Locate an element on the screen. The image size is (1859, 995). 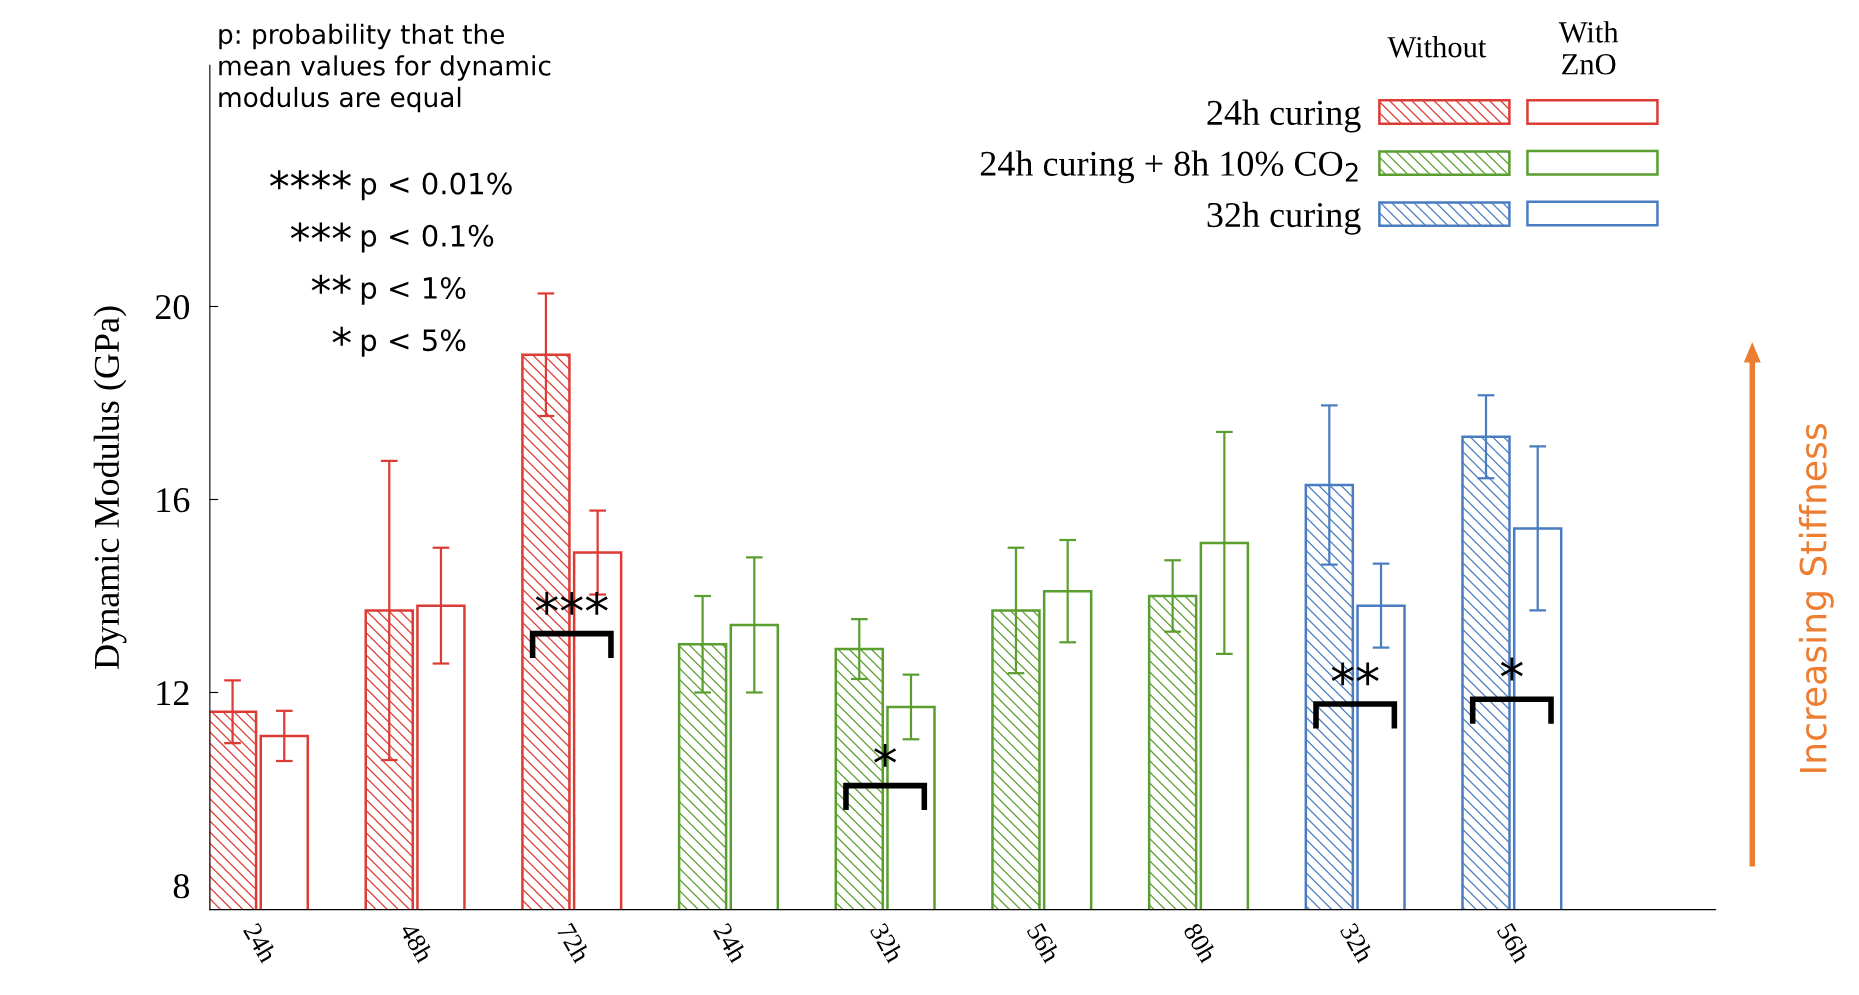
x-tick-label: 48h is located at coordinates (417, 942).